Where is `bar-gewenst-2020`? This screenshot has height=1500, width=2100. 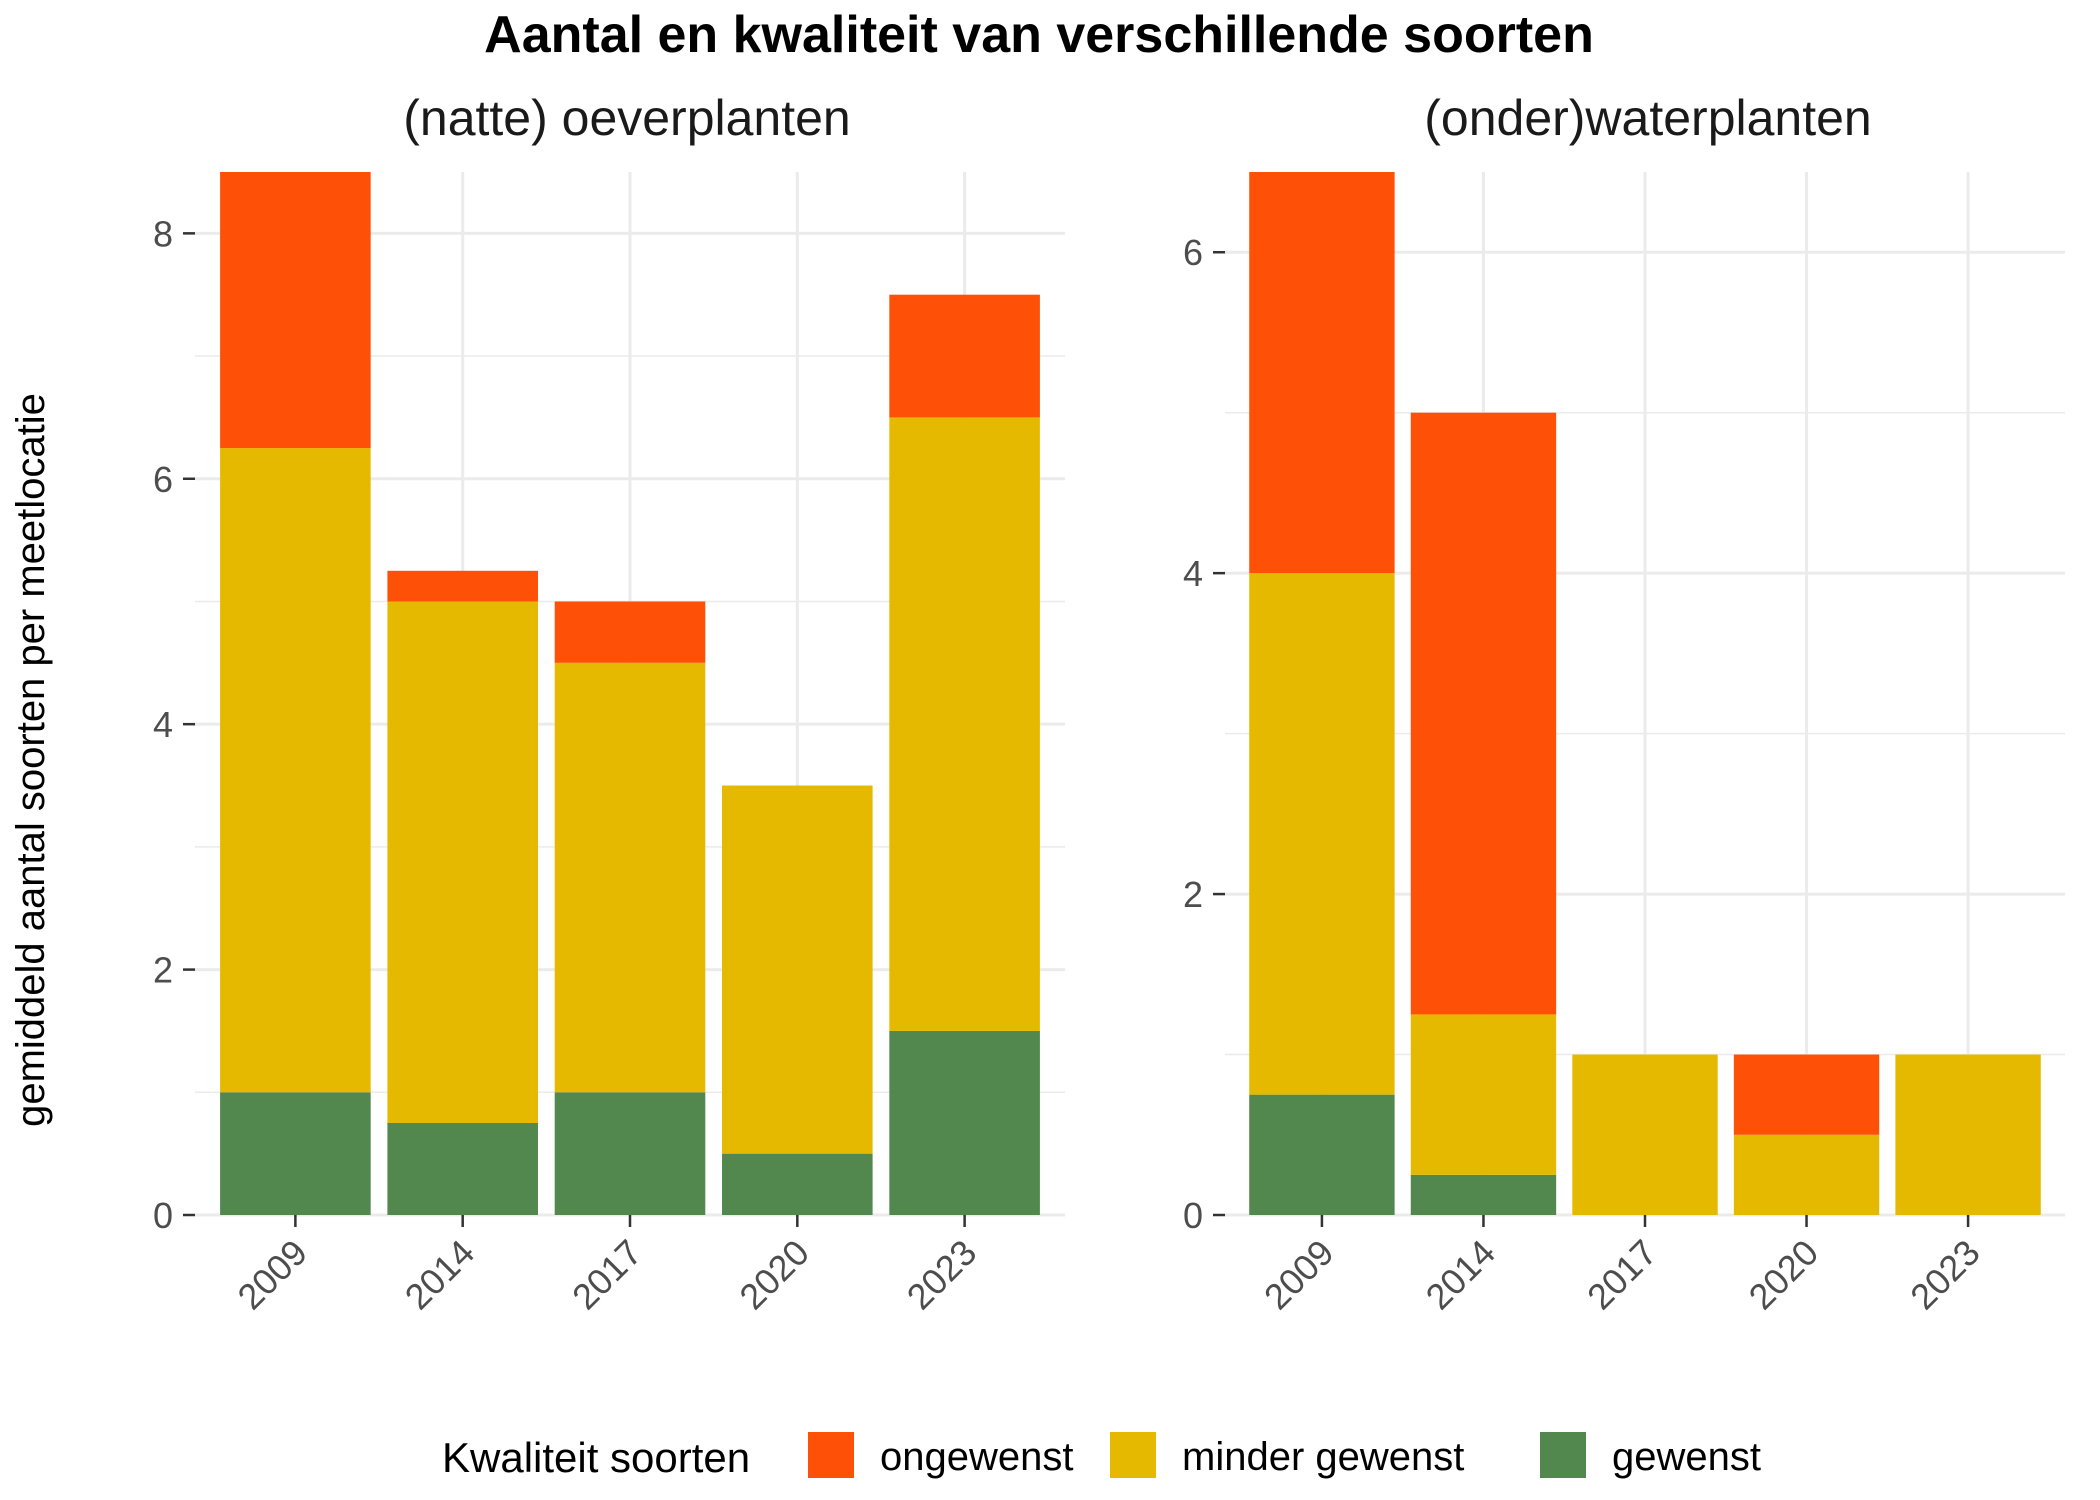
bar-gewenst-2020 is located at coordinates (797, 1184).